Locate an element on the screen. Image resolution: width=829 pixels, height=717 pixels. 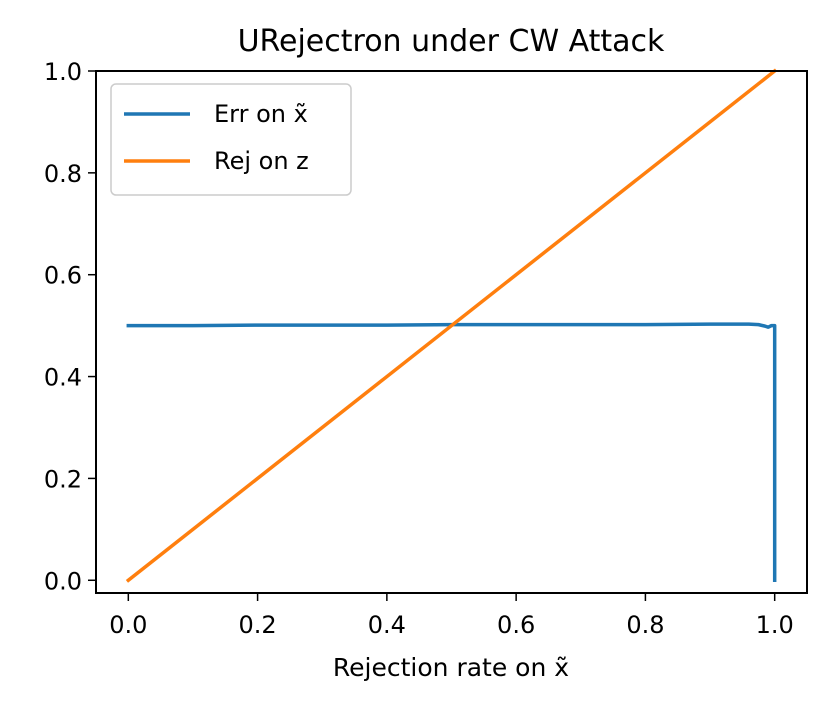
legend: Err on x̃ Rej on z is located at coordinates (231, 139).